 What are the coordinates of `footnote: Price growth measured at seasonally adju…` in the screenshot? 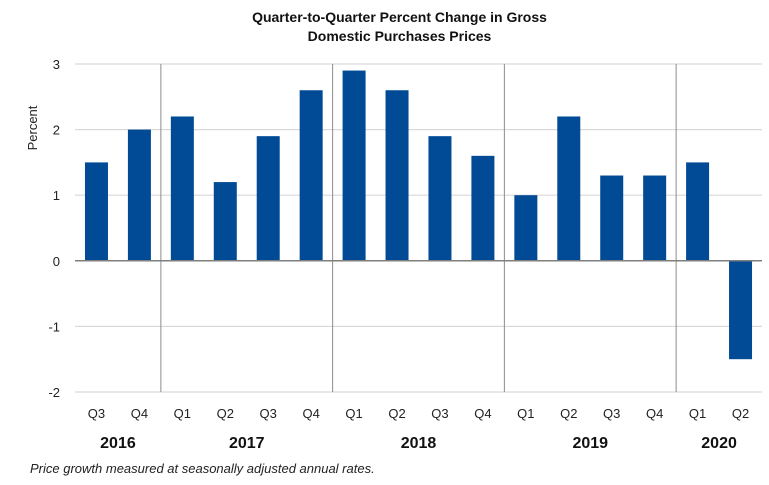 It's located at (202, 468).